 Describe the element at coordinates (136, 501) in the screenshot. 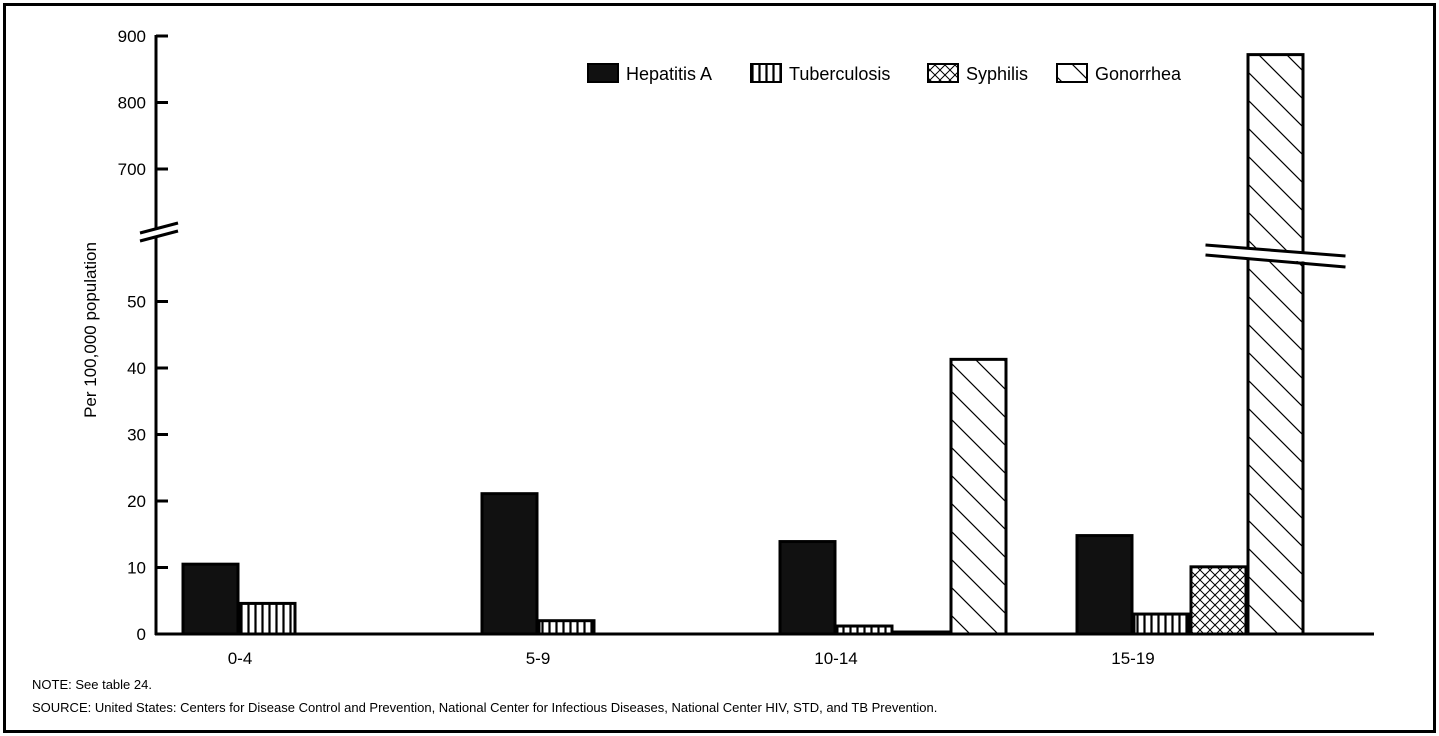

I see `y-tick-label: 20` at that location.